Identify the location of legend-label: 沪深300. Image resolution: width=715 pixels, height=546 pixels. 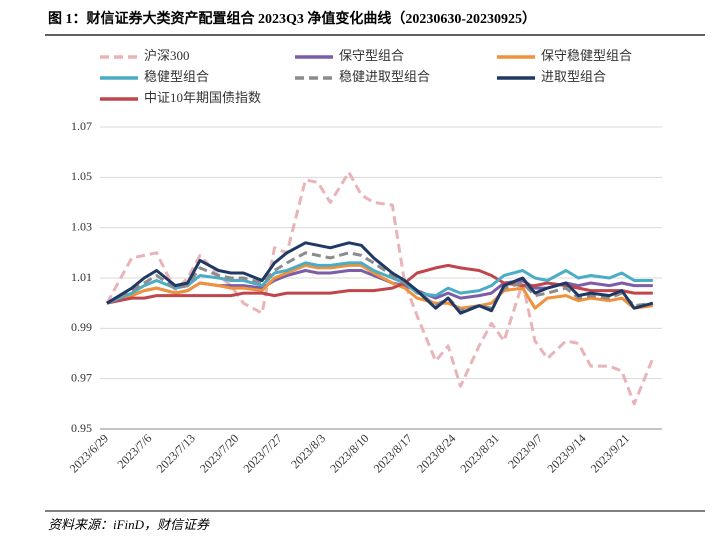
(167, 55).